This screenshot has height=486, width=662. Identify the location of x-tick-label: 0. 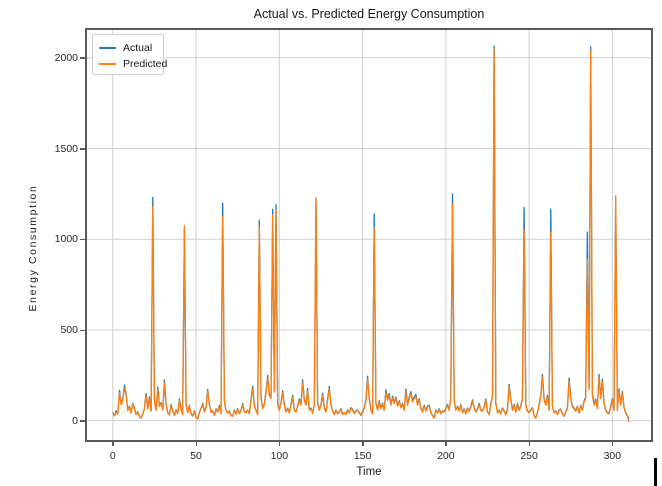
(112, 456).